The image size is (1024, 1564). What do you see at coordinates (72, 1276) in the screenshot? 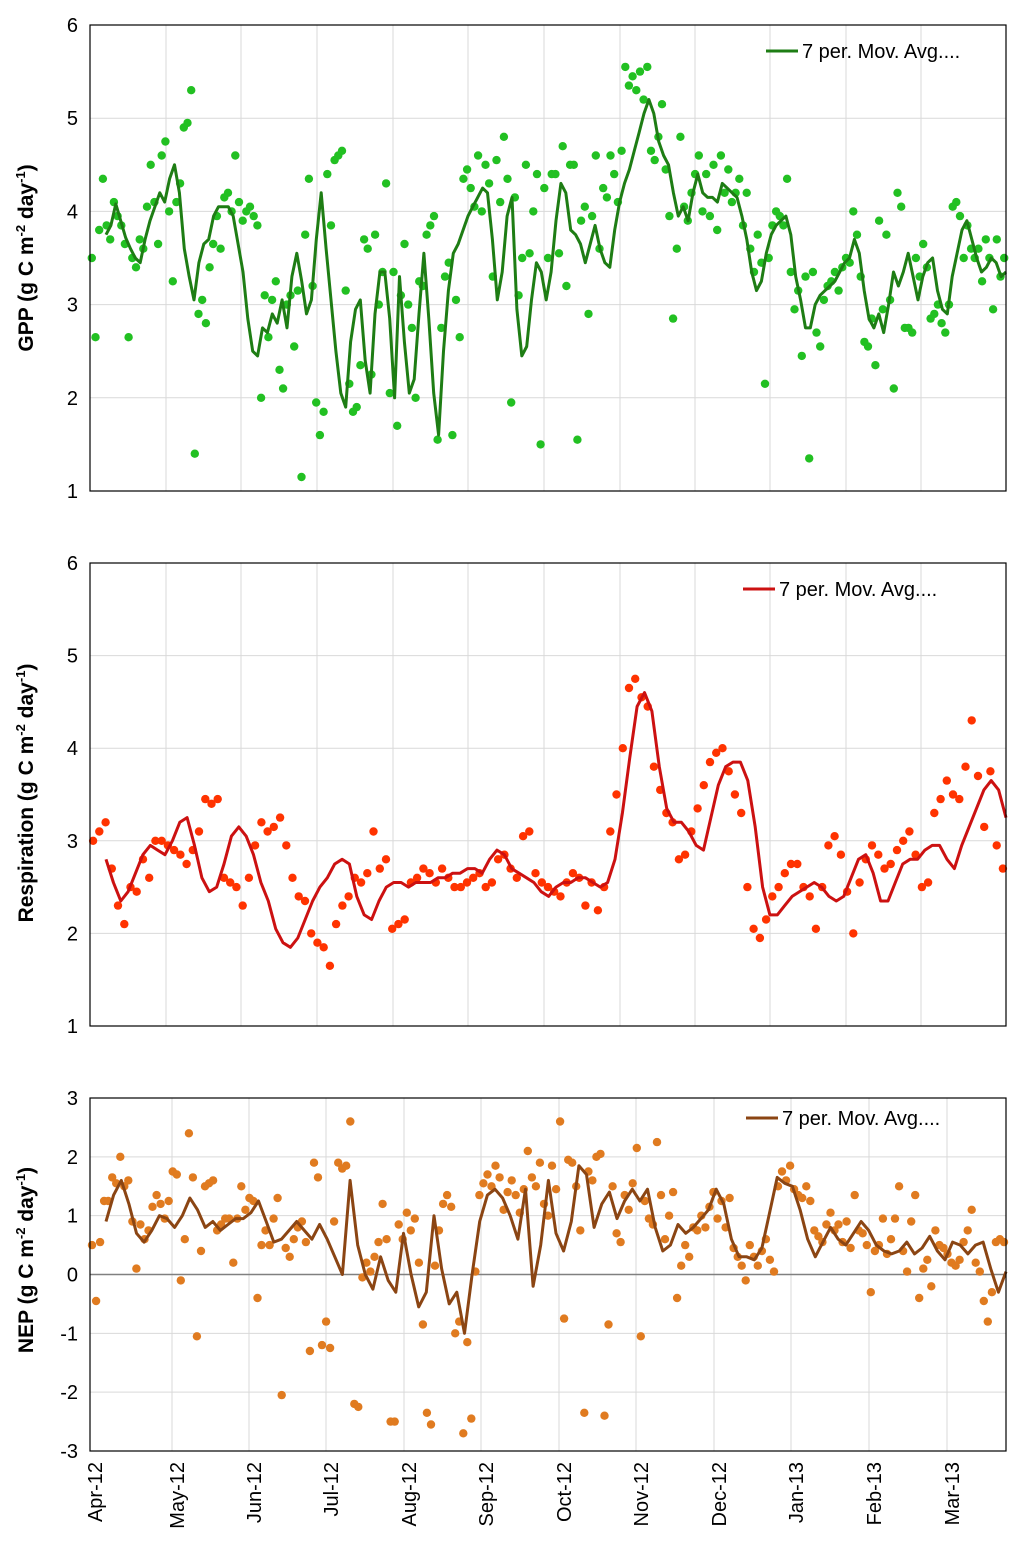
I see `nep-y-tick-label: 0` at bounding box center [72, 1276].